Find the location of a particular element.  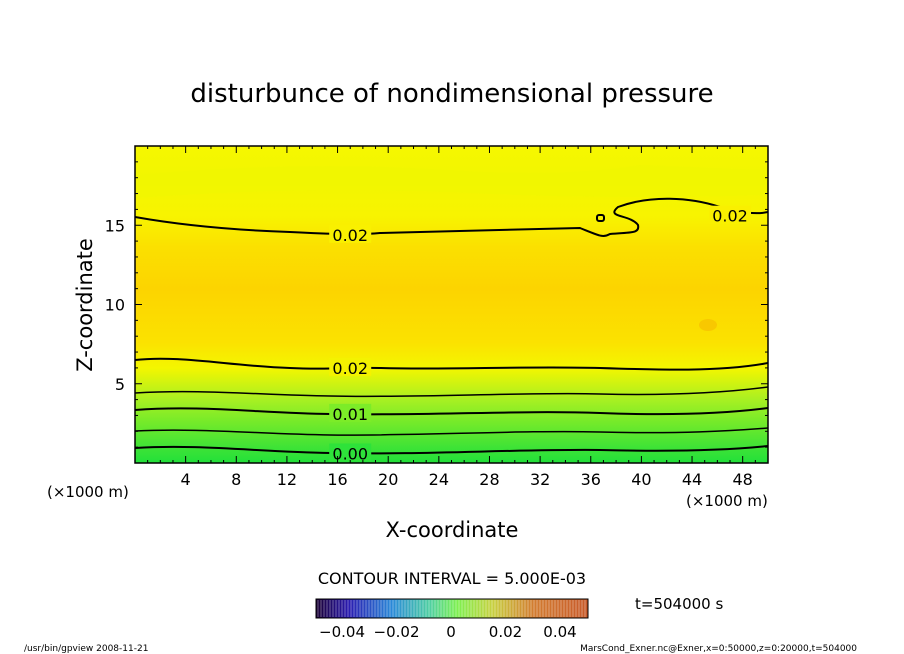

field-upper-patch is located at coordinates (451, 181).